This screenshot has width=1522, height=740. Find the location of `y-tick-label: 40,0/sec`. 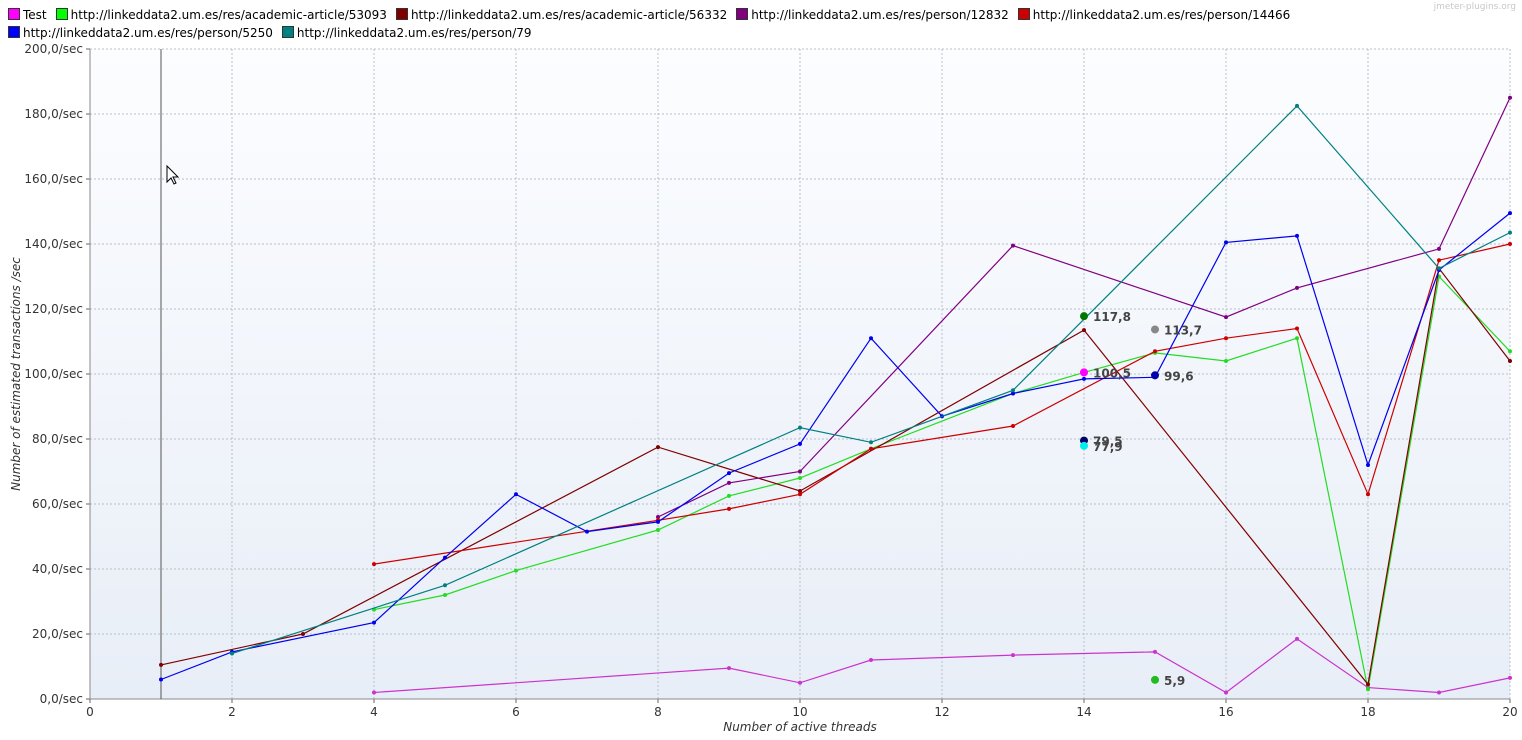

y-tick-label: 40,0/sec is located at coordinates (57, 569).